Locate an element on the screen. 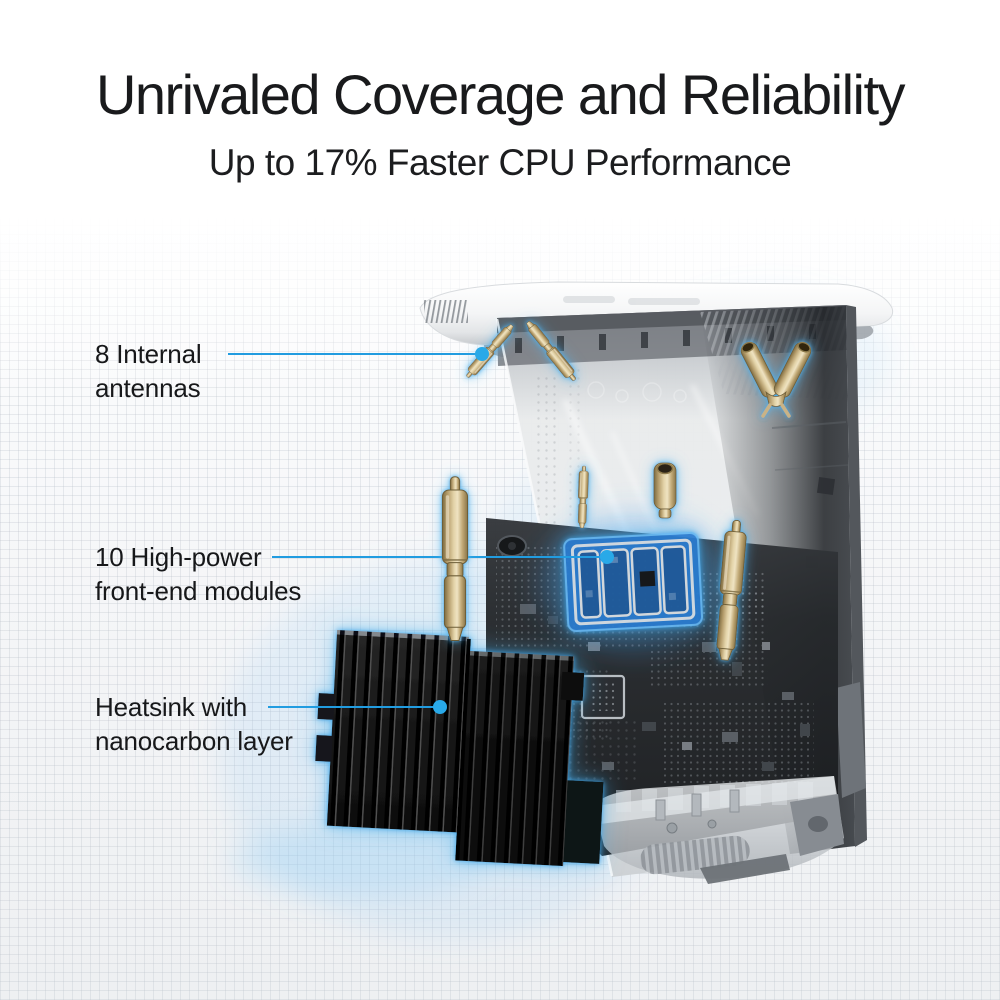 The height and width of the screenshot is (1000, 1000). callout-line: Heatsink with is located at coordinates (171, 707).